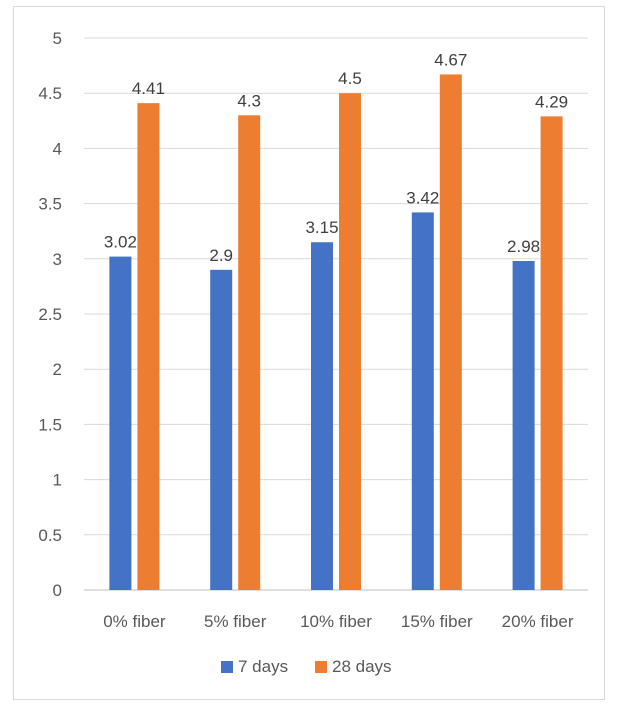  I want to click on y-tick-label: 3, so click(57, 259).